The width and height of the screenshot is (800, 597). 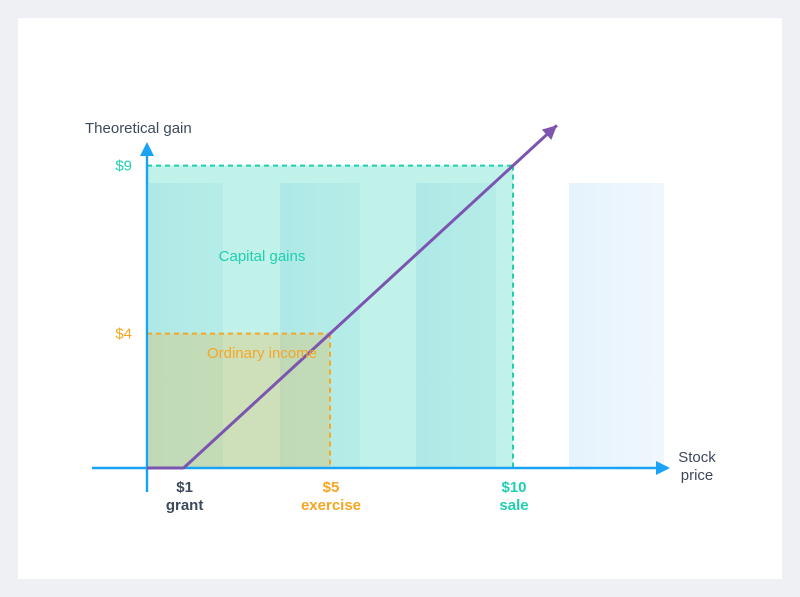 I want to click on y-axis-arrow, so click(x=147, y=149).